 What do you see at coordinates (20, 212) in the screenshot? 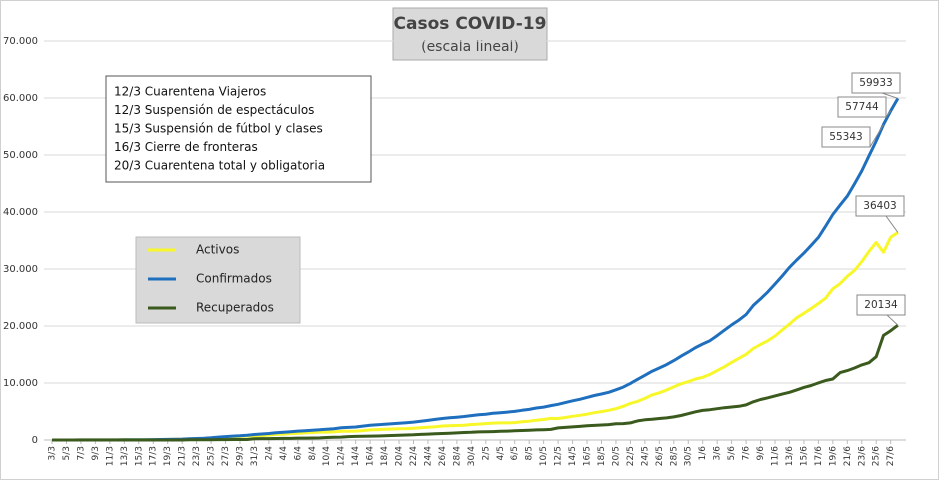
I see `y-tick-label: 40.000` at bounding box center [20, 212].